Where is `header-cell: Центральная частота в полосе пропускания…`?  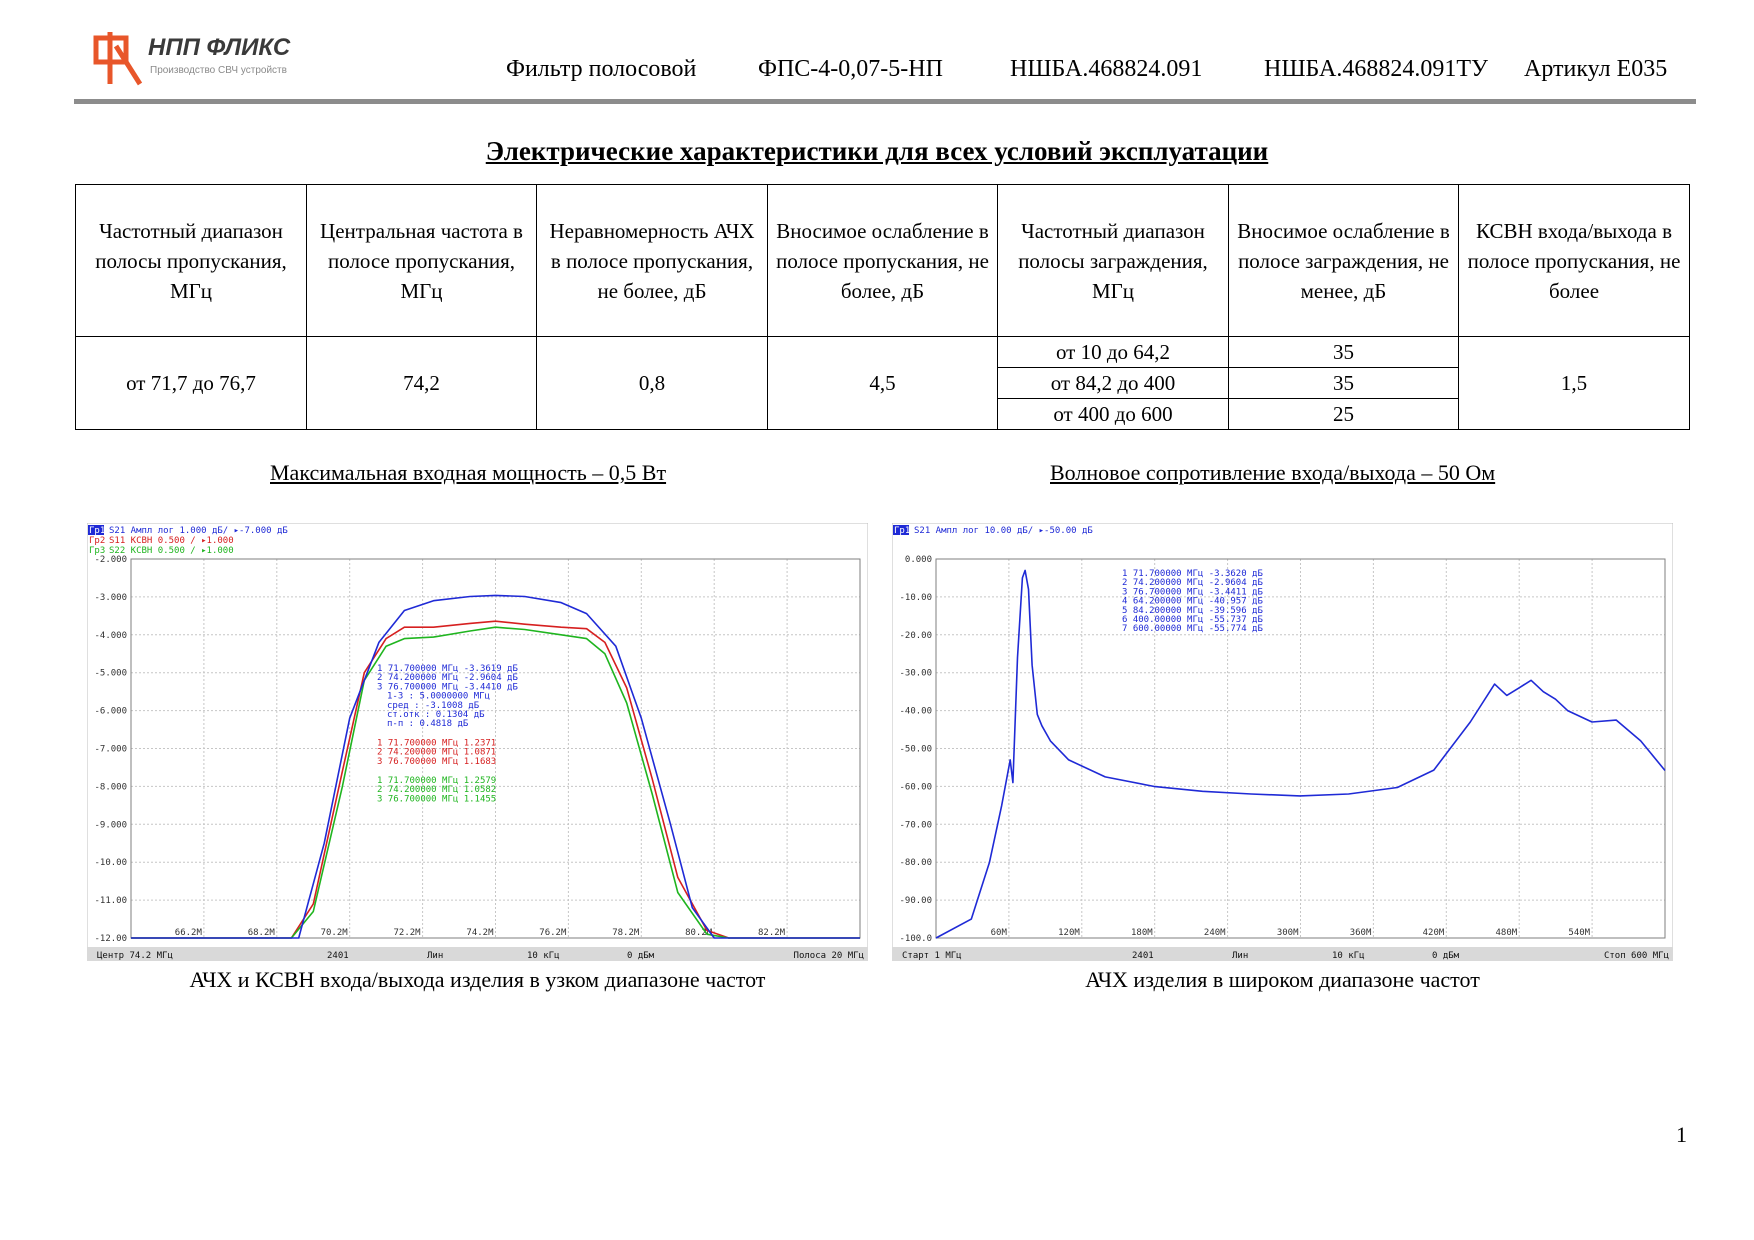
header-cell: Центральная частота в полосе пропускания… is located at coordinates (421, 260).